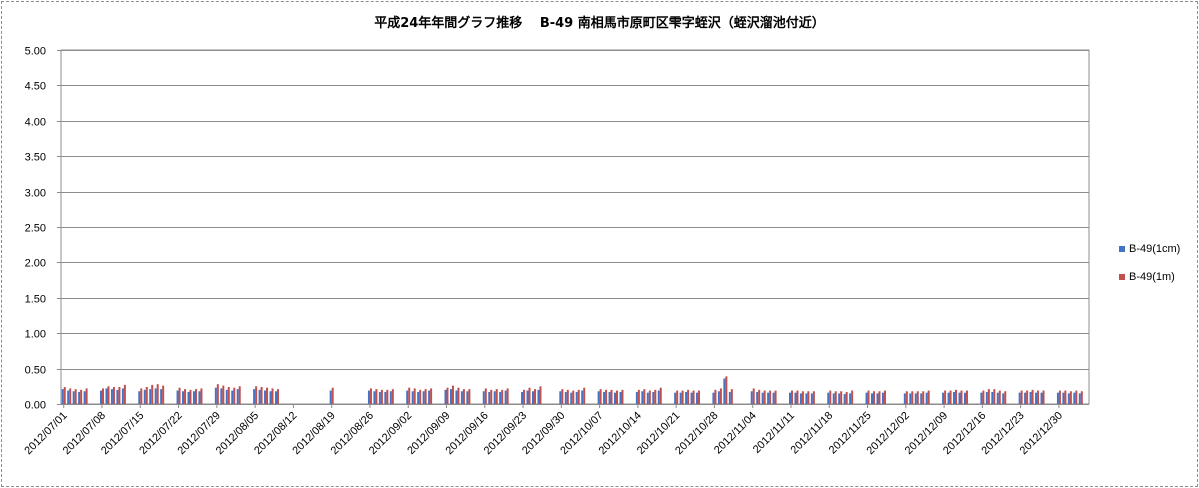  I want to click on legend-swatch-1m, so click(1122, 277).